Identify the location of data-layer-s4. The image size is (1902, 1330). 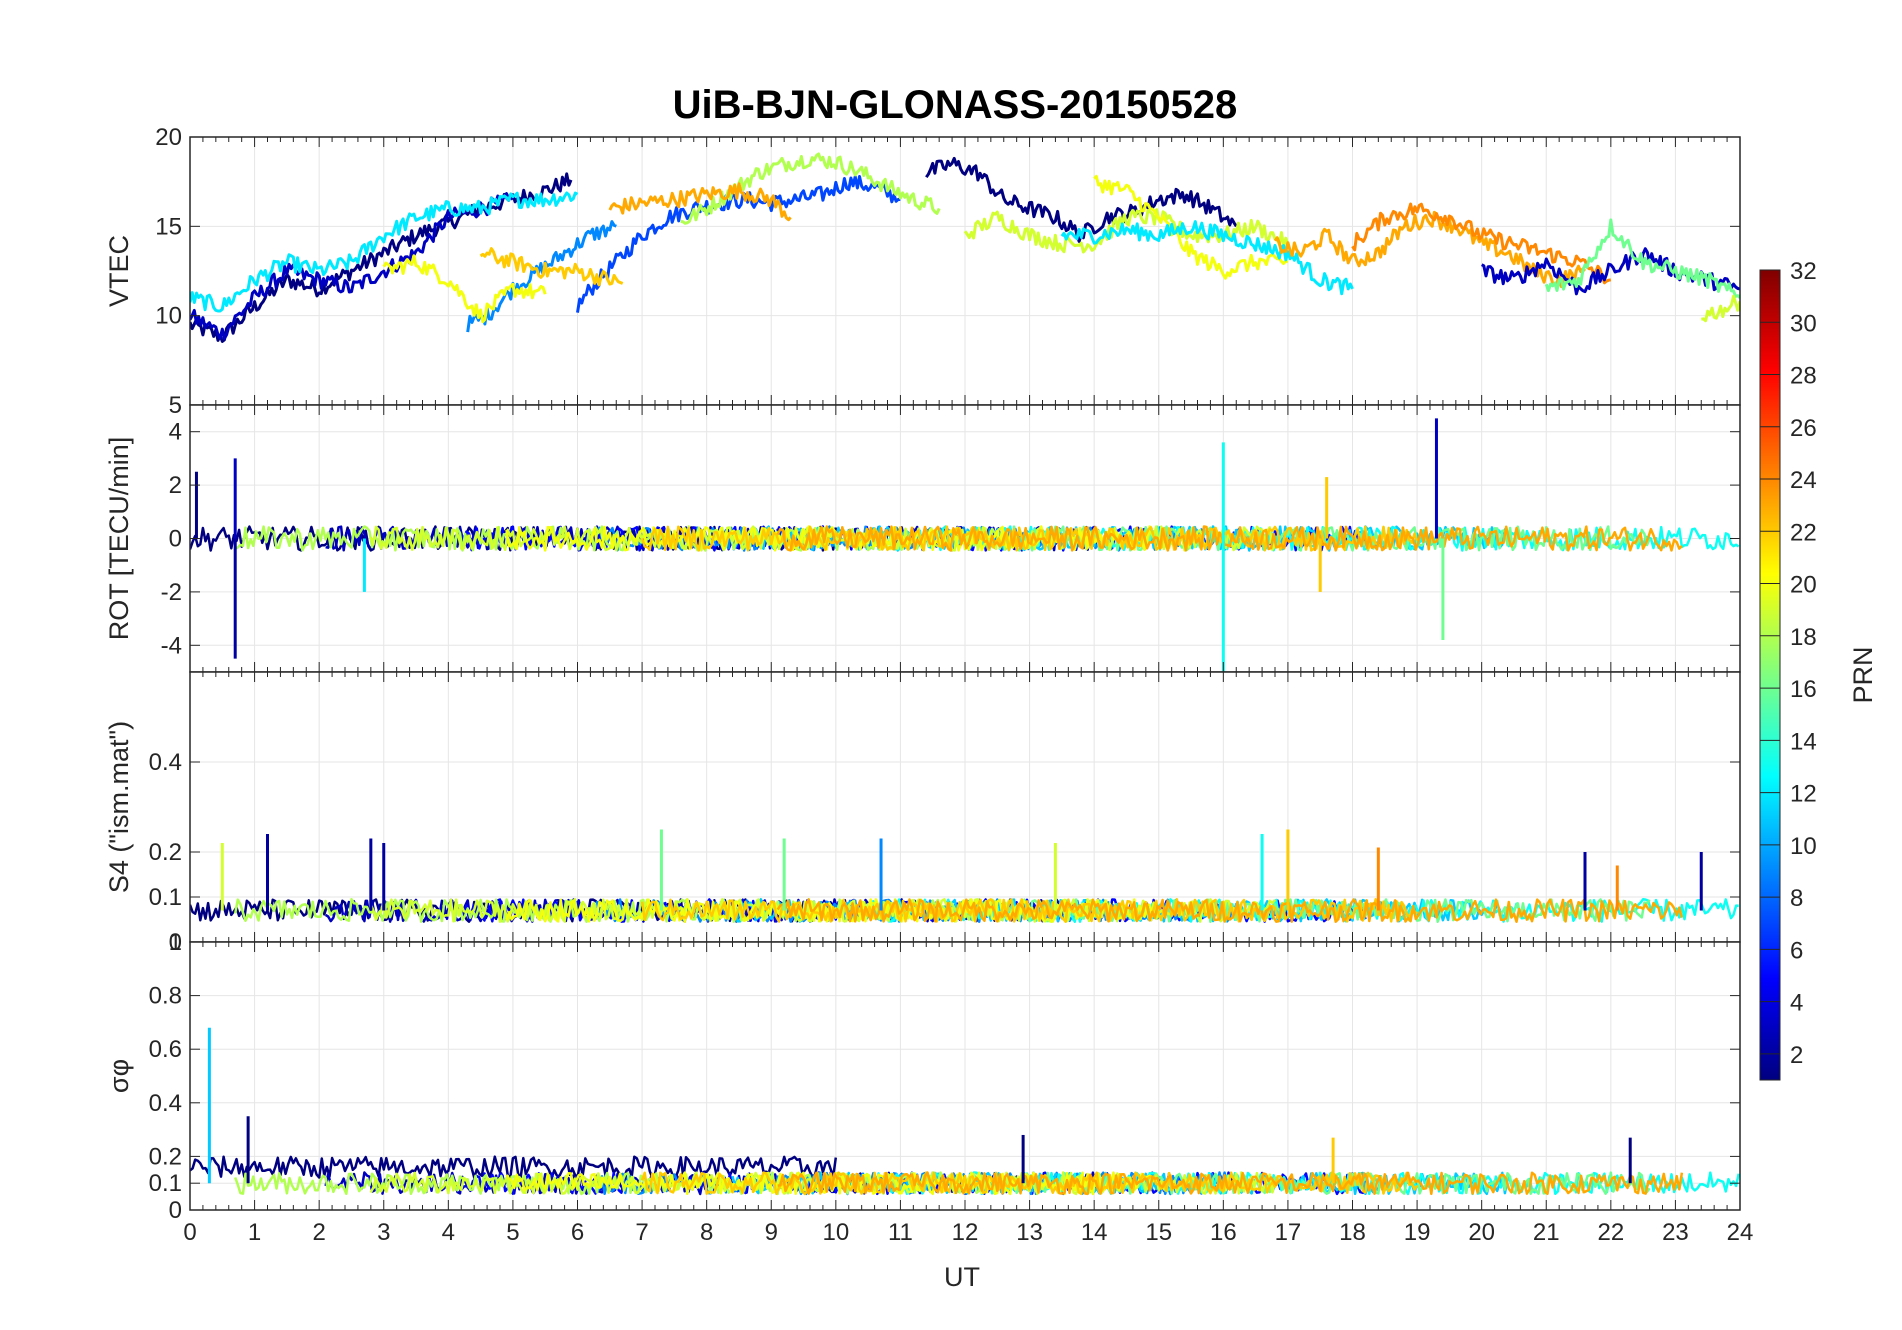
(964, 876).